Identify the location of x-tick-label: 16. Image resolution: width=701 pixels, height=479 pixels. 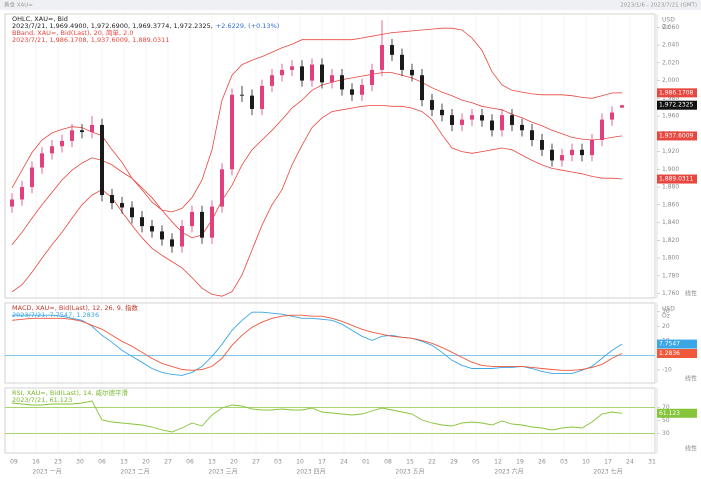
(36, 462).